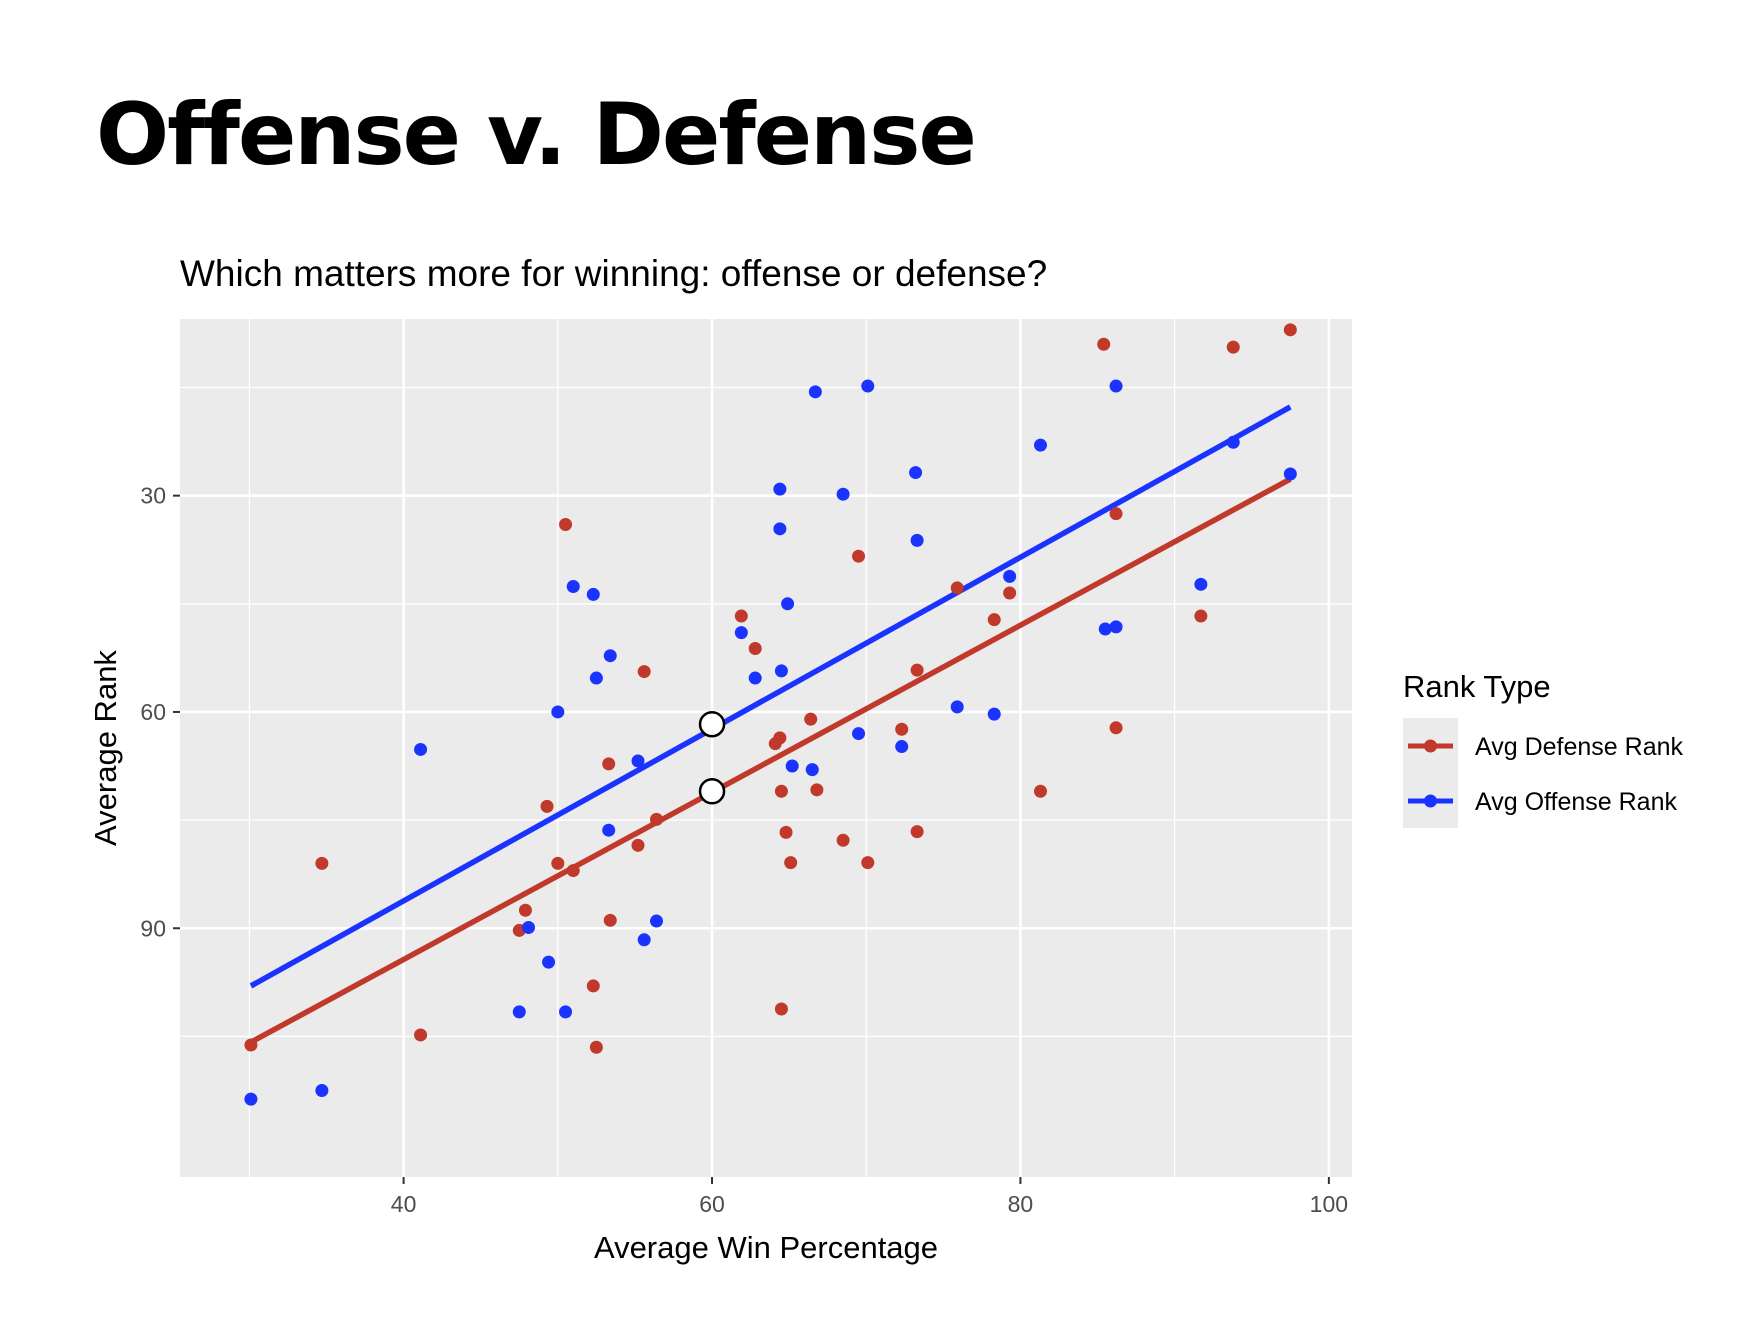 The height and width of the screenshot is (1344, 1754). What do you see at coordinates (712, 1204) in the screenshot?
I see `x-tick-label: 60` at bounding box center [712, 1204].